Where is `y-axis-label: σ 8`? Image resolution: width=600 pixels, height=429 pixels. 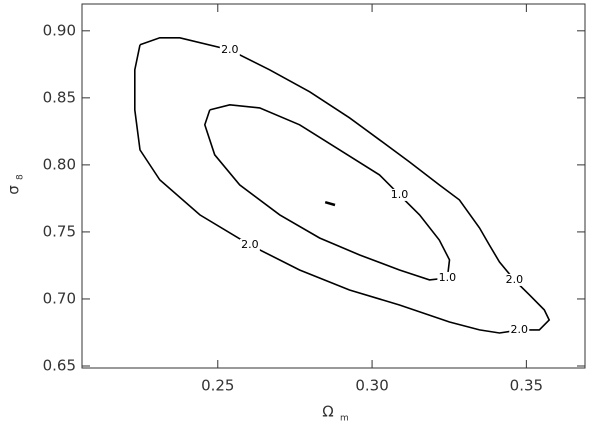 y-axis-label: σ 8 is located at coordinates (15, 184).